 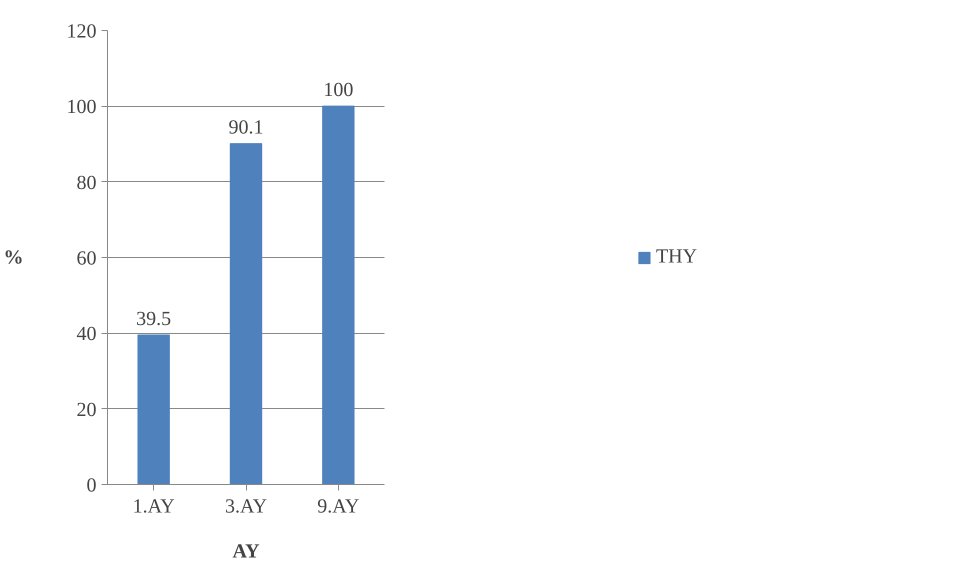 I want to click on data-label: 90.1, so click(x=246, y=127).